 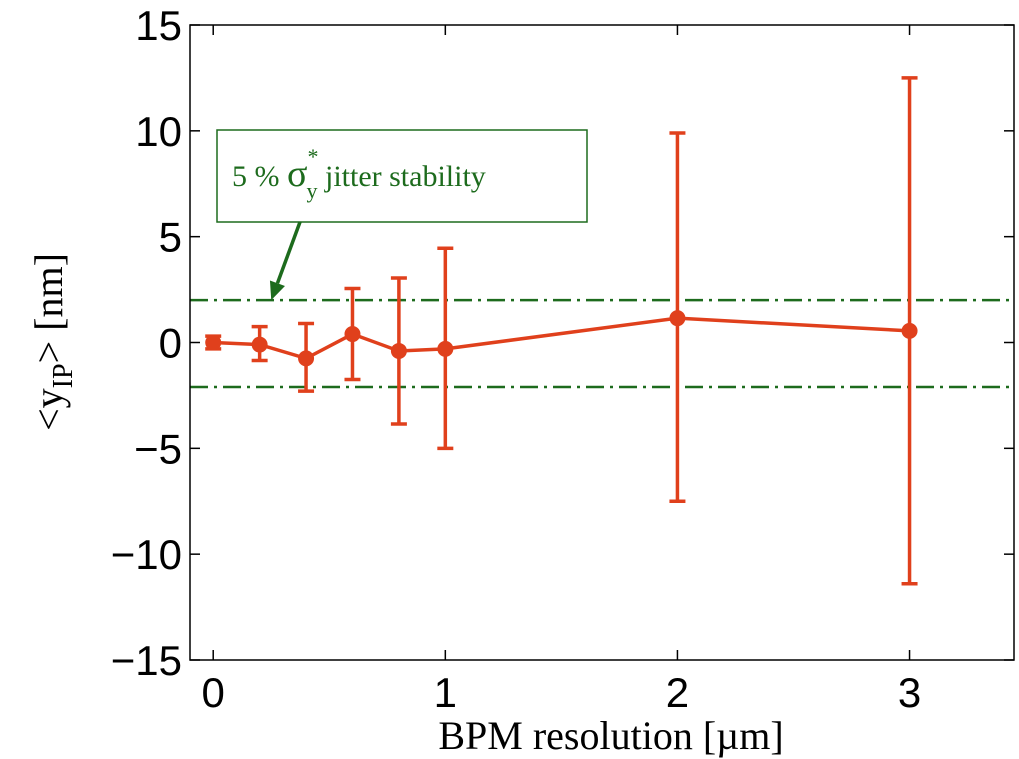 What do you see at coordinates (158, 131) in the screenshot?
I see `y-tick-label: 10` at bounding box center [158, 131].